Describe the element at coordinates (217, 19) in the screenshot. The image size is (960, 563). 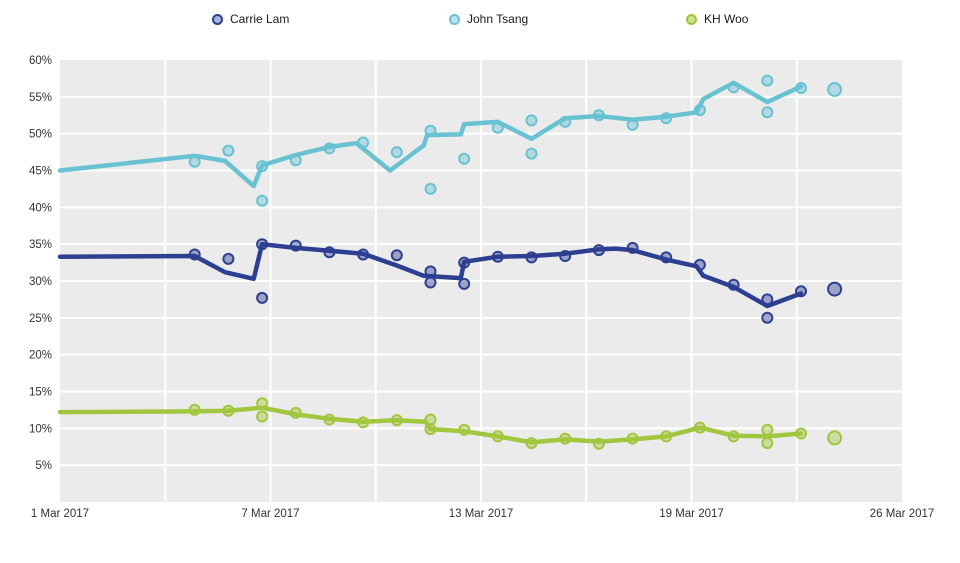
I see `legend-dot-carrie-lam` at that location.